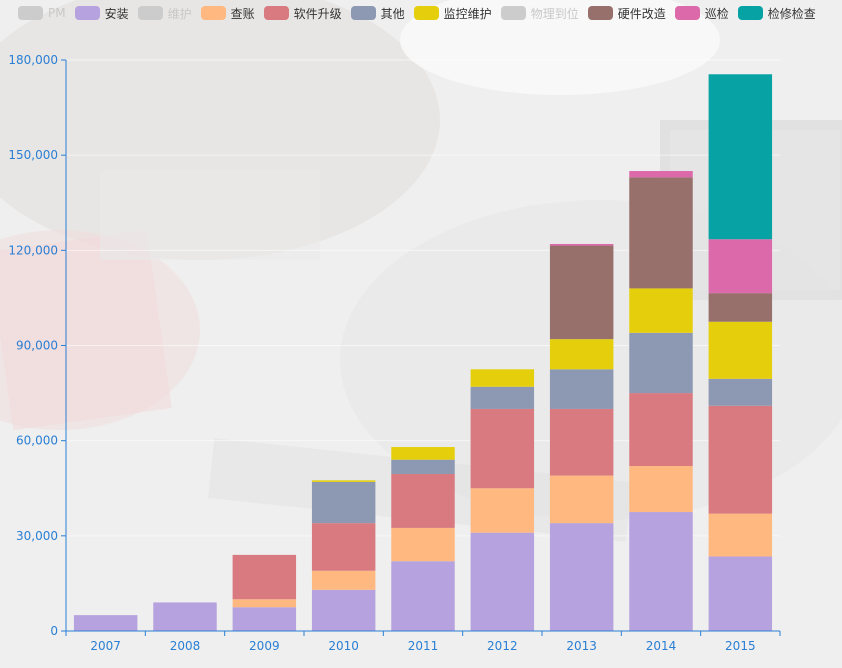 This screenshot has height=668, width=842. Describe the element at coordinates (641, 13) in the screenshot. I see `legend-label: 硬件改造` at that location.